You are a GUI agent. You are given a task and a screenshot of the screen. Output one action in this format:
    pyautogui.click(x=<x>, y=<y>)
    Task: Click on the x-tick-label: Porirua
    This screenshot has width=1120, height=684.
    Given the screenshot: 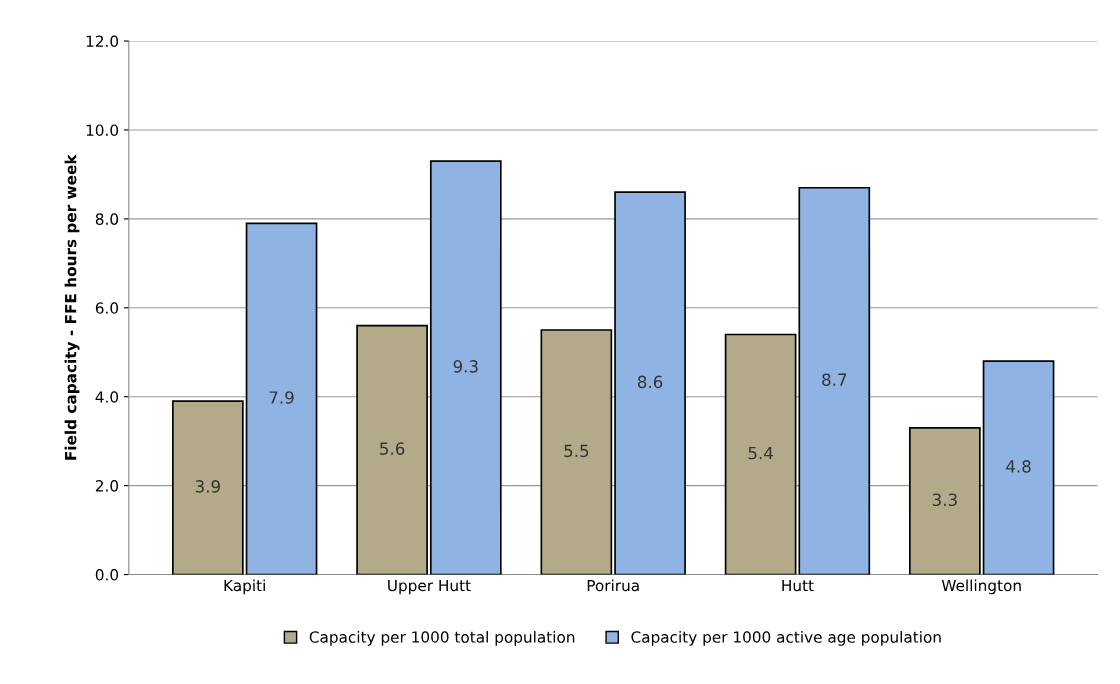 What is the action you would take?
    pyautogui.click(x=613, y=585)
    